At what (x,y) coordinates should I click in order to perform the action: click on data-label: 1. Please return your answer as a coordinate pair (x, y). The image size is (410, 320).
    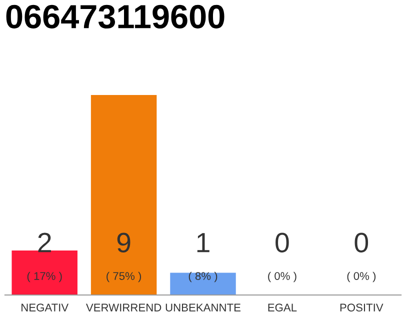
    Looking at the image, I should click on (203, 242).